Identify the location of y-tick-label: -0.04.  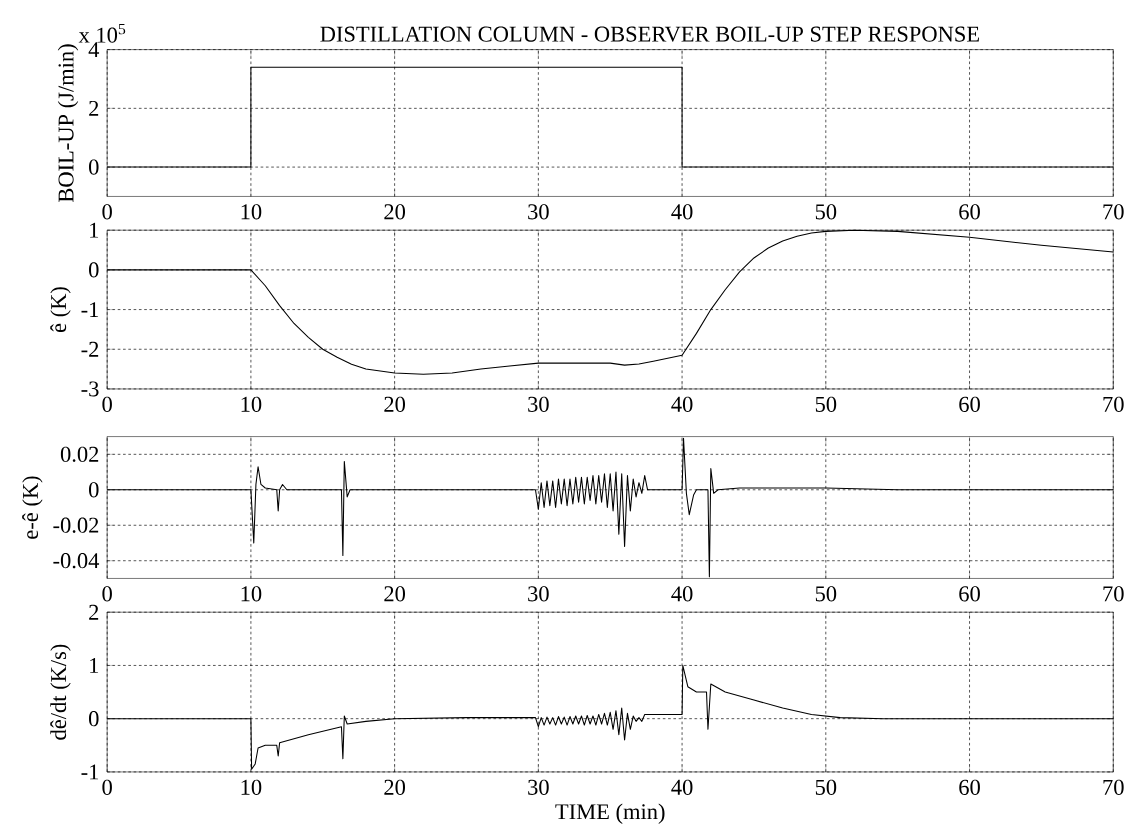
(76, 560).